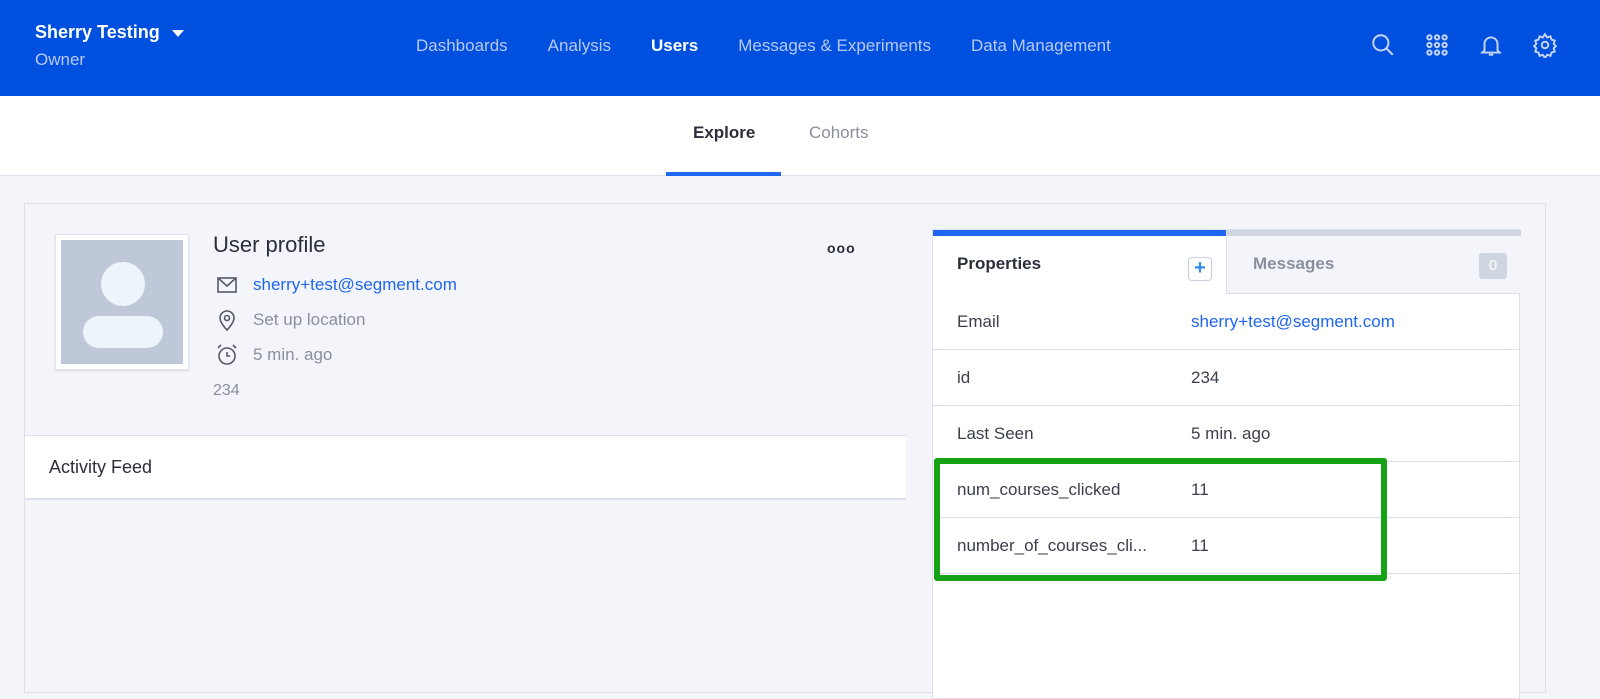  Describe the element at coordinates (978, 321) in the screenshot. I see `property-key: Email` at that location.